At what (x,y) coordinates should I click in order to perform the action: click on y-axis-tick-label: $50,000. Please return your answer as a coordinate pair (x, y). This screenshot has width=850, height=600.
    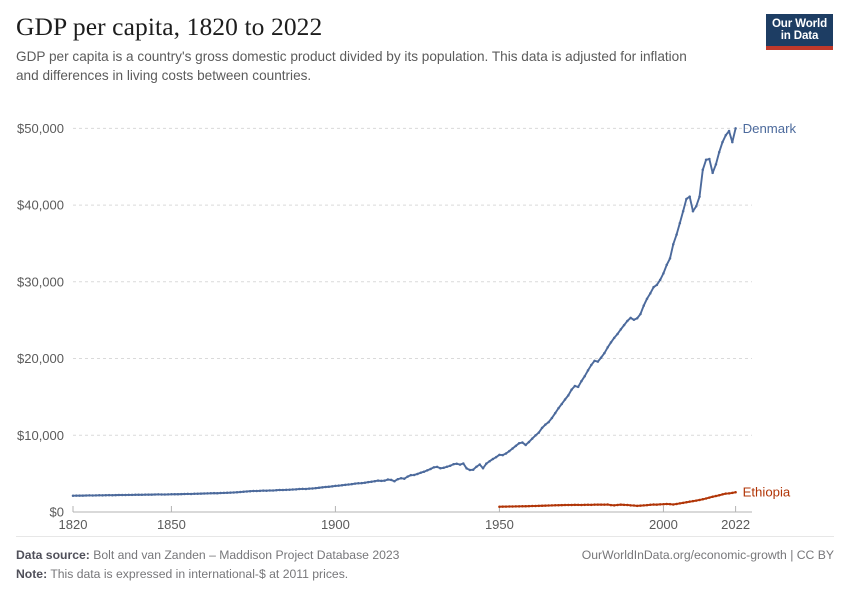
    Looking at the image, I should click on (40, 128).